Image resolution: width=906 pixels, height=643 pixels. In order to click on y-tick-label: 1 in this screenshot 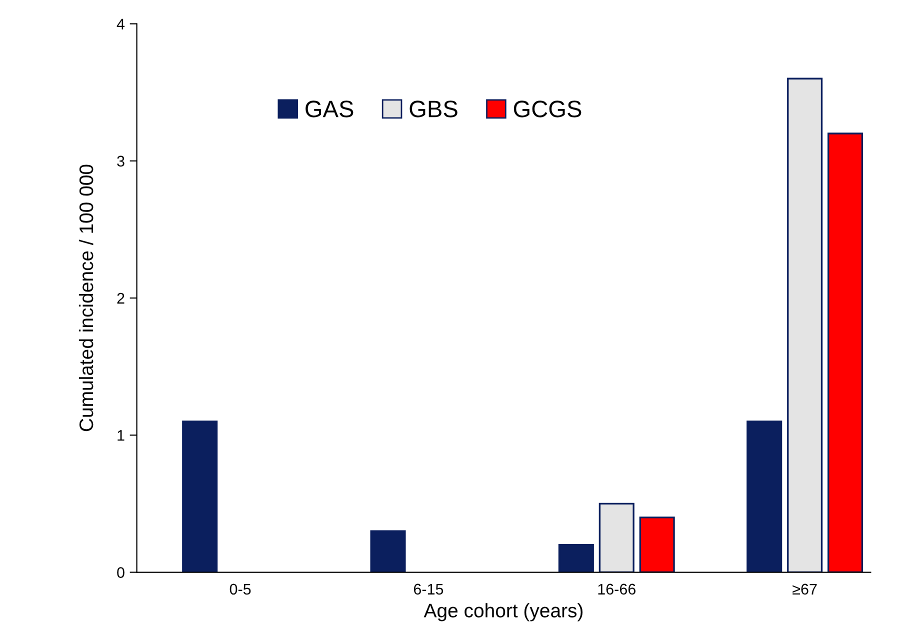, I will do `click(121, 435)`.